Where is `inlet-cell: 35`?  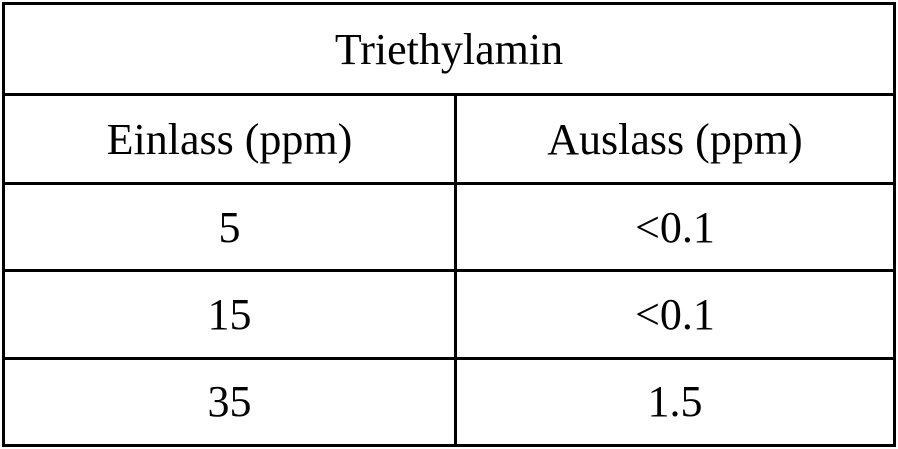
inlet-cell: 35 is located at coordinates (230, 401).